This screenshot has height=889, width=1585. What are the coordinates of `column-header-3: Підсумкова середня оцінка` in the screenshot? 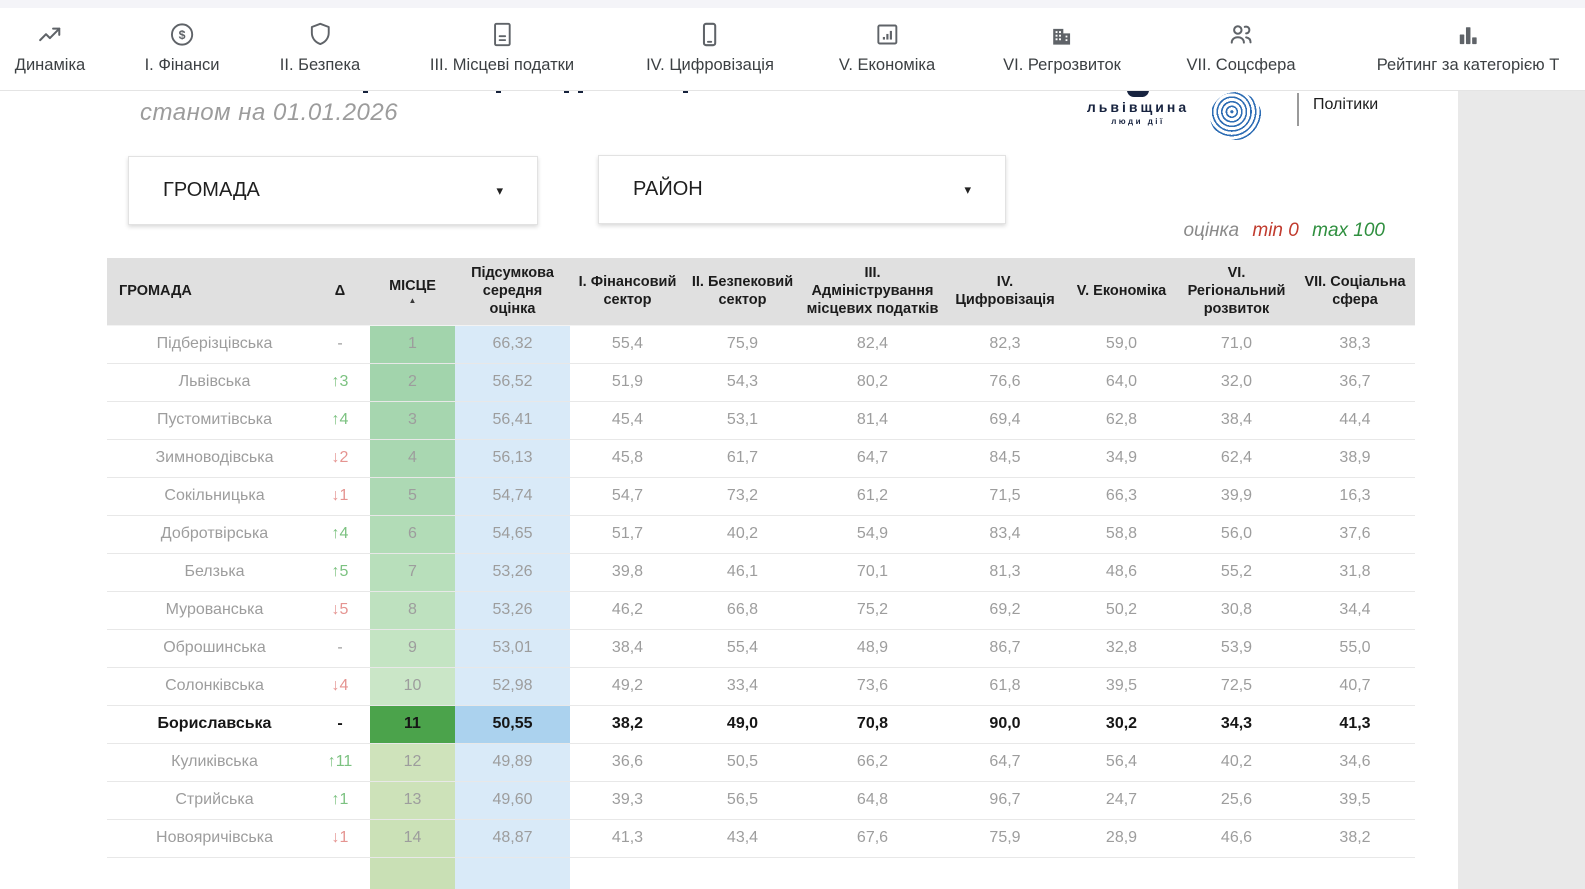 It's located at (512, 291).